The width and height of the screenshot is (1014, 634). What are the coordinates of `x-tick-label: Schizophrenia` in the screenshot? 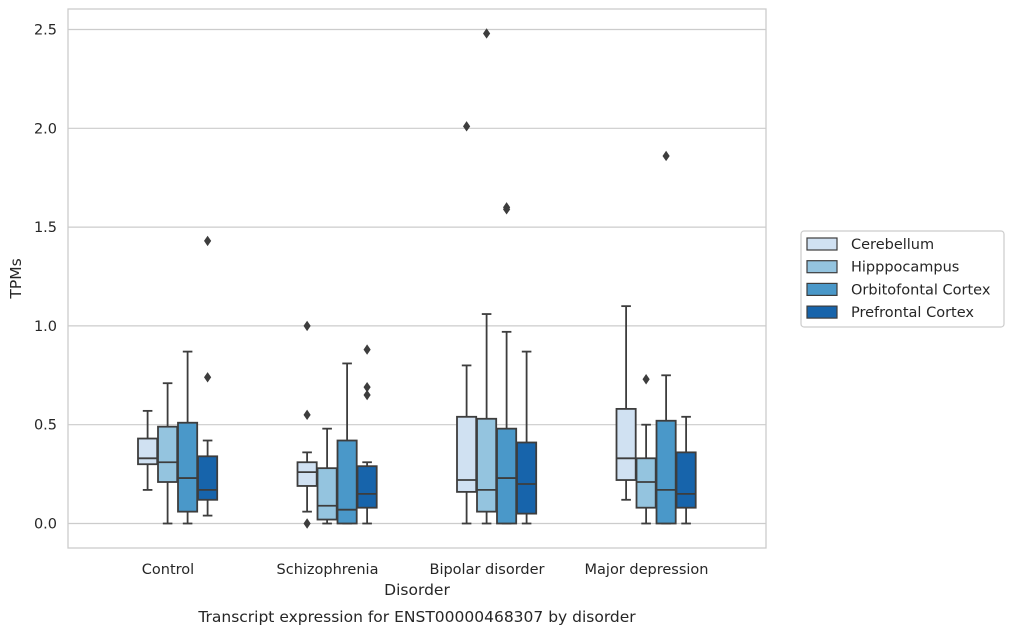 It's located at (328, 570).